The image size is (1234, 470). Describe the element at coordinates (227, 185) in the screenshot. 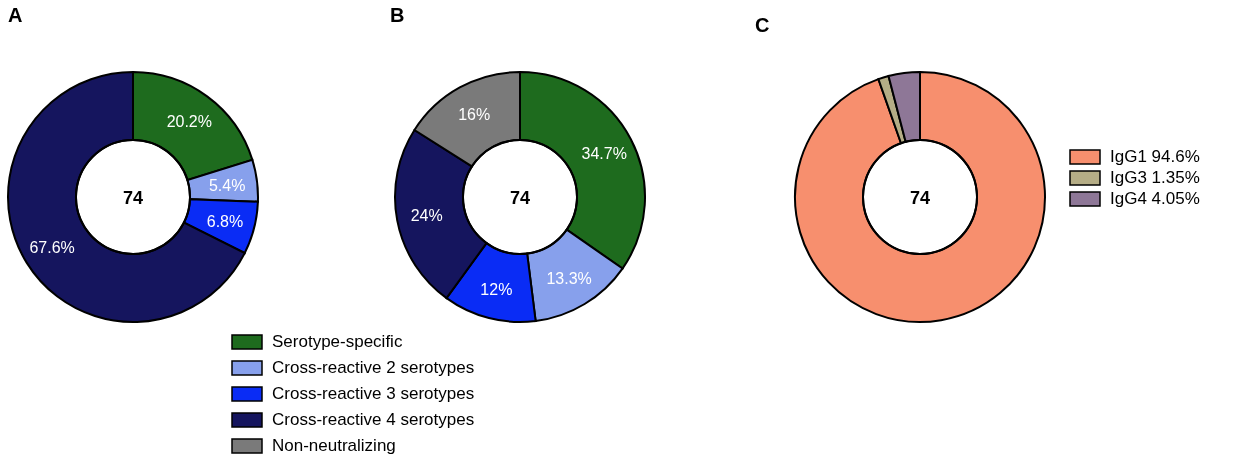

I see `data-label: 5.4%` at that location.